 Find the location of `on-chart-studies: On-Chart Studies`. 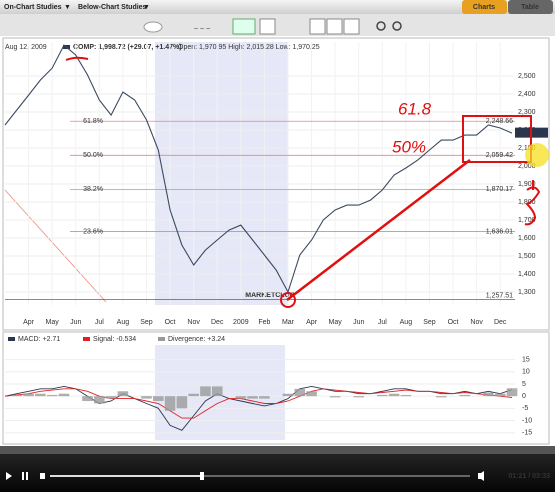

on-chart-studies: On-Chart Studies is located at coordinates (33, 7).